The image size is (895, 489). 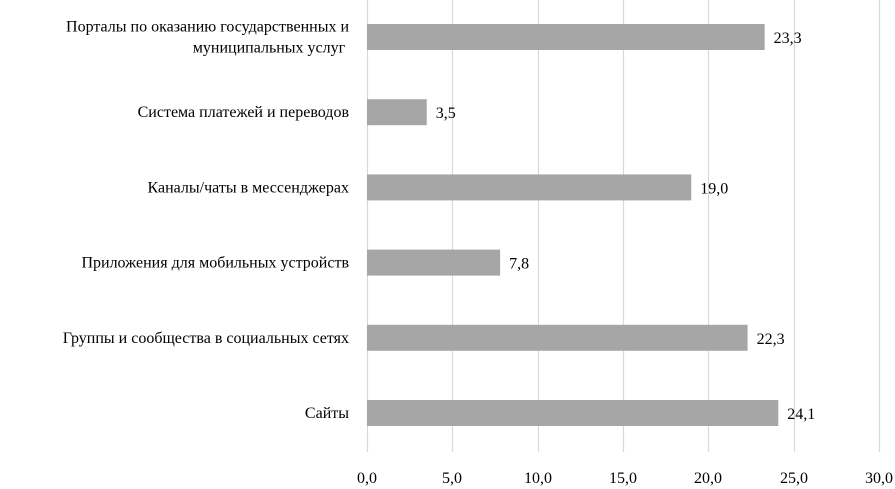 I want to click on category-label: Каналы/чаты в мессенджерах, so click(x=248, y=187).